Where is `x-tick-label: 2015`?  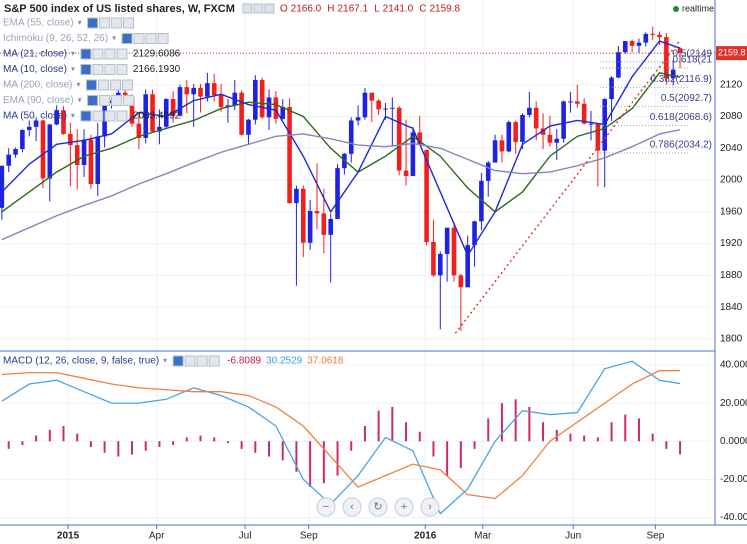 x-tick-label: 2015 is located at coordinates (68, 536).